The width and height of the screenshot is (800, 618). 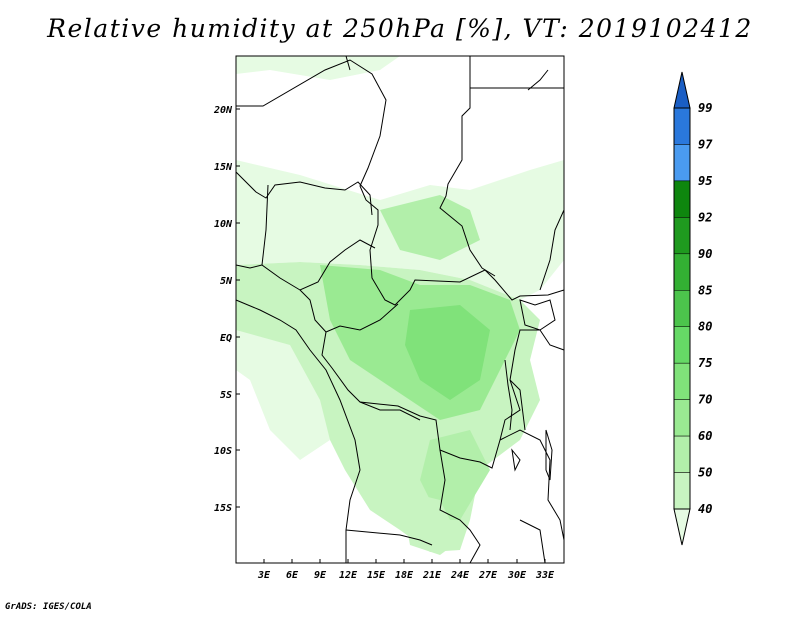 What do you see at coordinates (223, 508) in the screenshot?
I see `lat-label: 15S` at bounding box center [223, 508].